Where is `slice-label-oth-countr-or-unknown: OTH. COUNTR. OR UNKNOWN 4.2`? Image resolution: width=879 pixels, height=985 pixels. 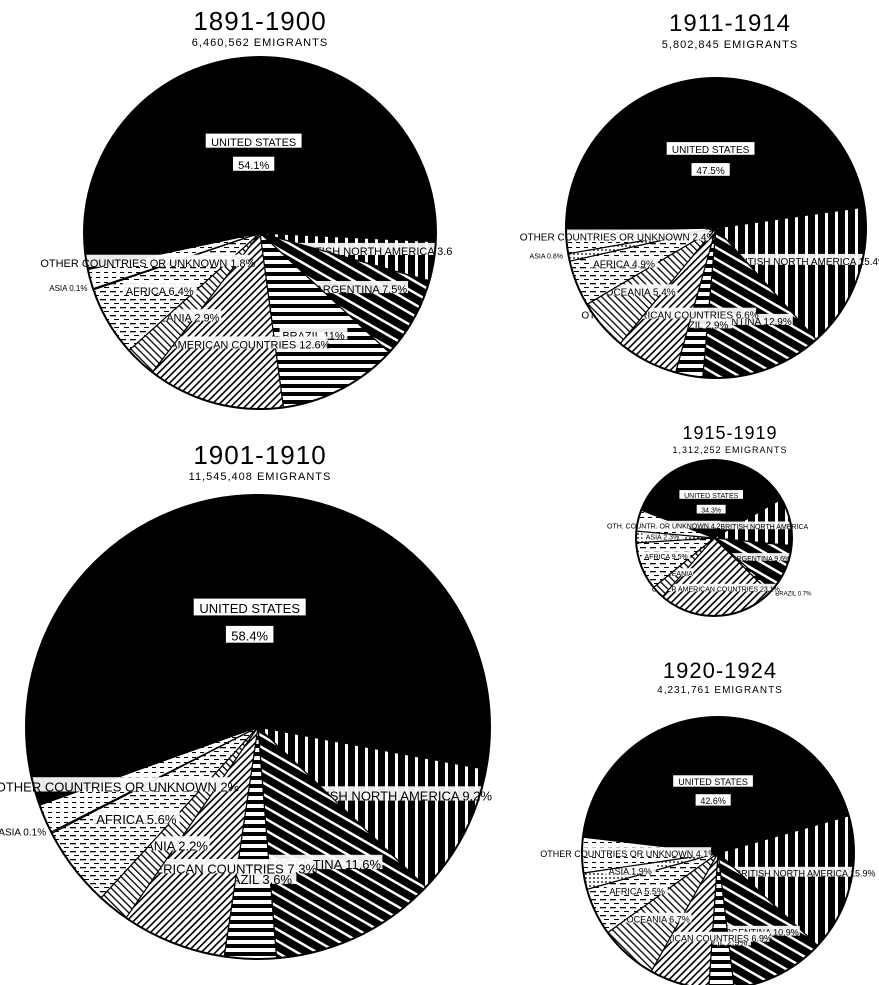
slice-label-oth-countr-or-unknown: OTH. COUNTR. OR UNKNOWN 4.2 is located at coordinates (664, 527).